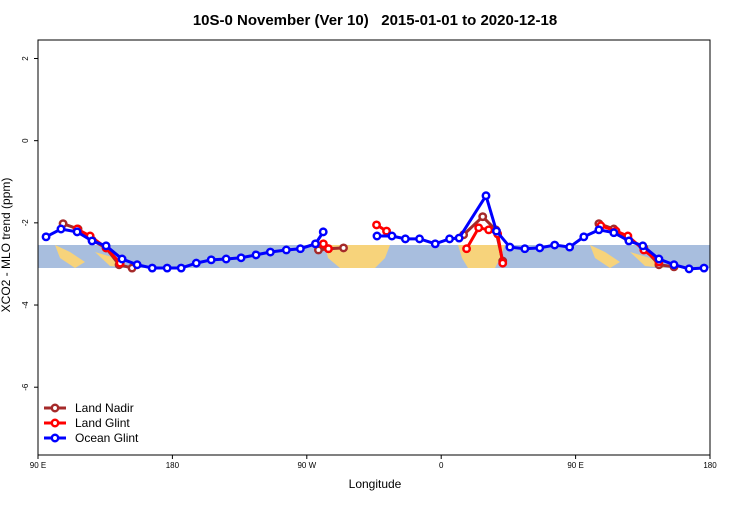 The image size is (750, 505). Describe the element at coordinates (6, 245) in the screenshot. I see `y-axis-label: XCO2 - MLO trend (ppm)` at that location.